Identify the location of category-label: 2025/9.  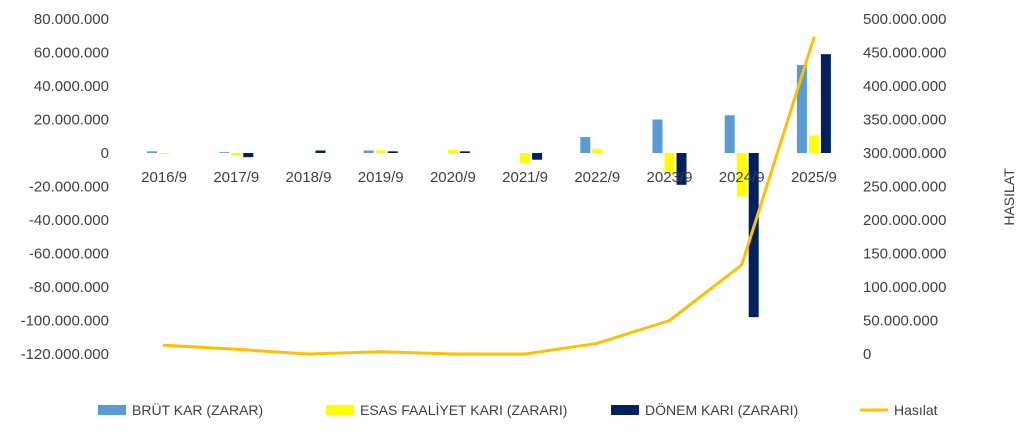
(814, 177).